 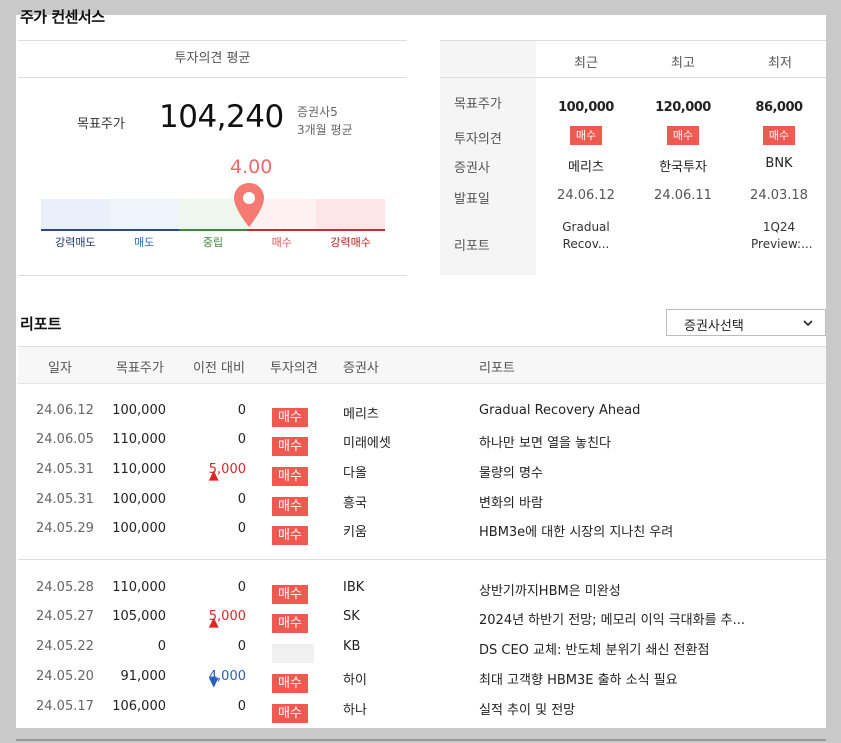 I want to click on row-report-link: 최대 고객향 HBM3E 출하 소식 필요, so click(x=578, y=680).